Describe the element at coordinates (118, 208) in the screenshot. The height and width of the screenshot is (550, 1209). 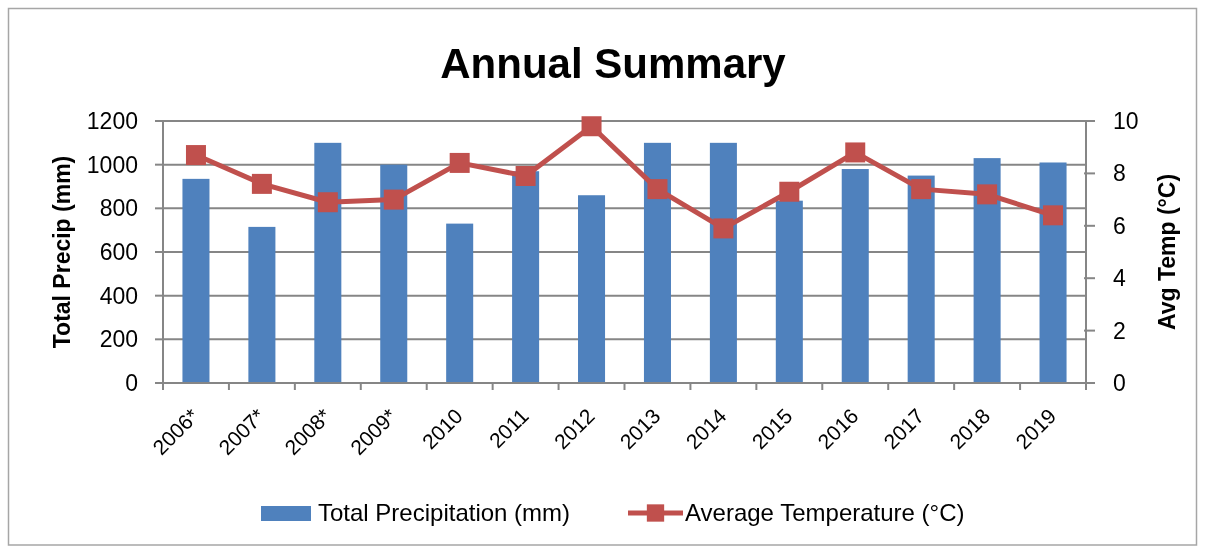
I see `y-tick-label: 800` at that location.